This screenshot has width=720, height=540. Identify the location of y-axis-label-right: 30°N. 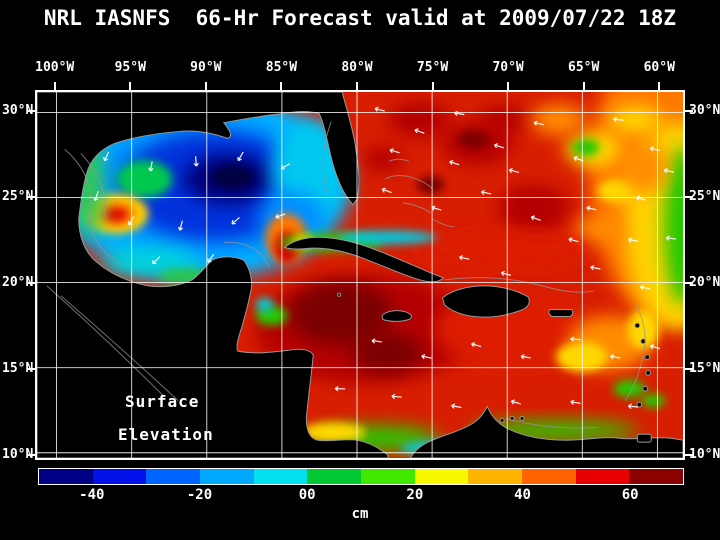
(704, 110).